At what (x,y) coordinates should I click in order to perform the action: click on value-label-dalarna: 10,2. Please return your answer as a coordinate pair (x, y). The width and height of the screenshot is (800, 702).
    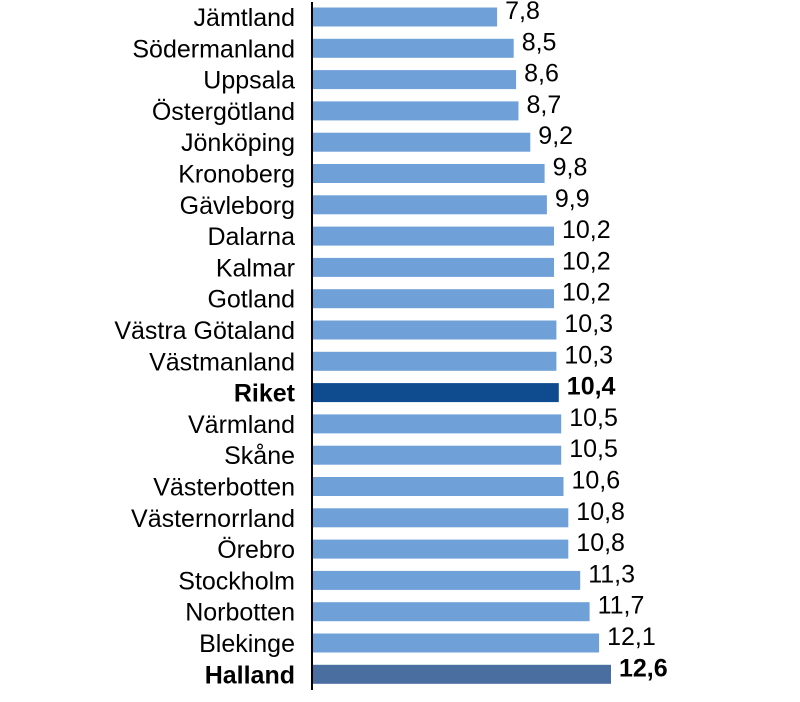
    Looking at the image, I should click on (586, 230).